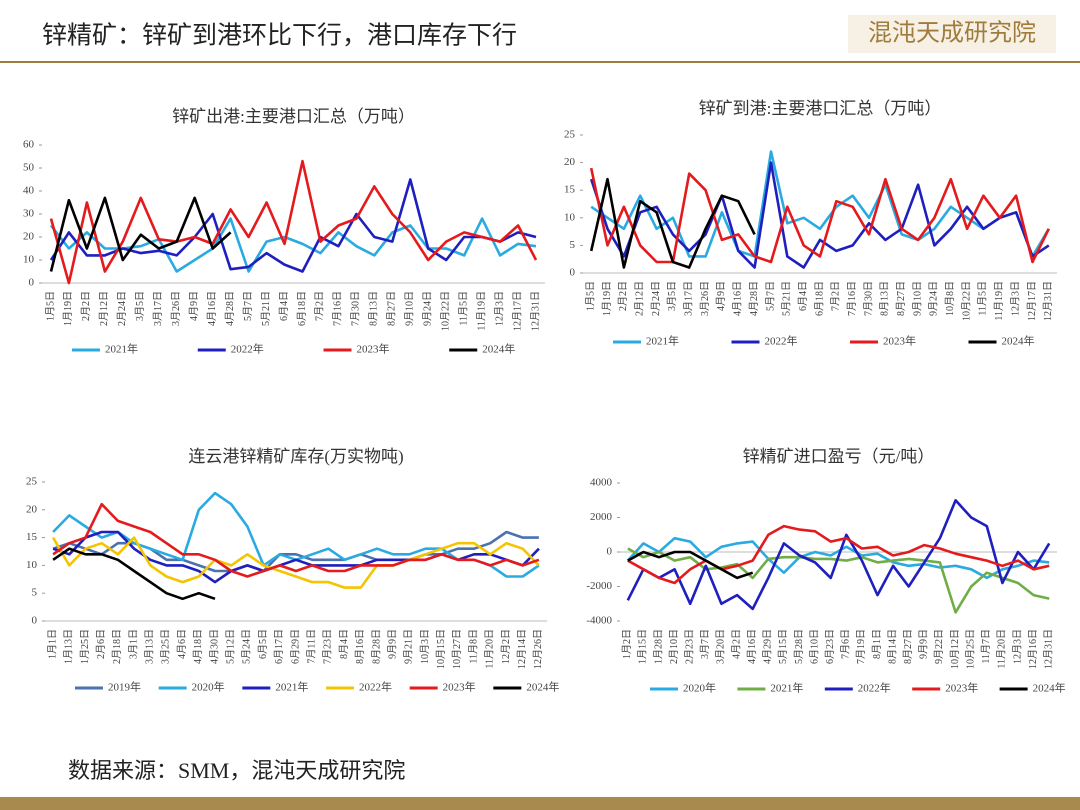  What do you see at coordinates (721, 646) in the screenshot?
I see `x-tick-label: 3月20日` at bounding box center [721, 646].